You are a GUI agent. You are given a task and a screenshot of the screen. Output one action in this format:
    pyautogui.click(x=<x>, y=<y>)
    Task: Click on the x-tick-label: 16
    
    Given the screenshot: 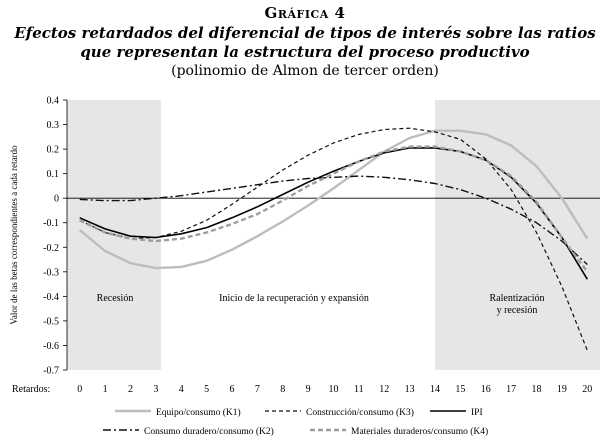 What is the action you would take?
    pyautogui.click(x=486, y=389)
    